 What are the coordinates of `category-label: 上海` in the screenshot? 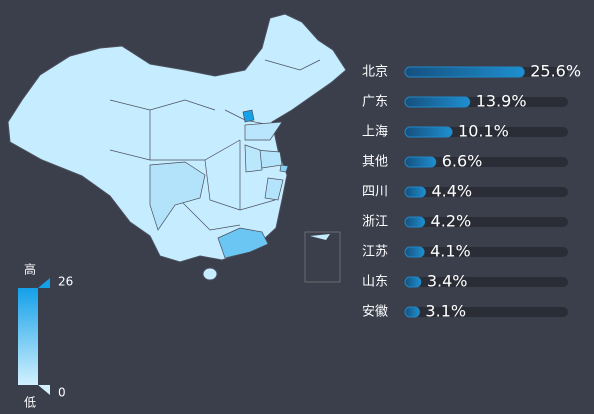 It's located at (375, 132).